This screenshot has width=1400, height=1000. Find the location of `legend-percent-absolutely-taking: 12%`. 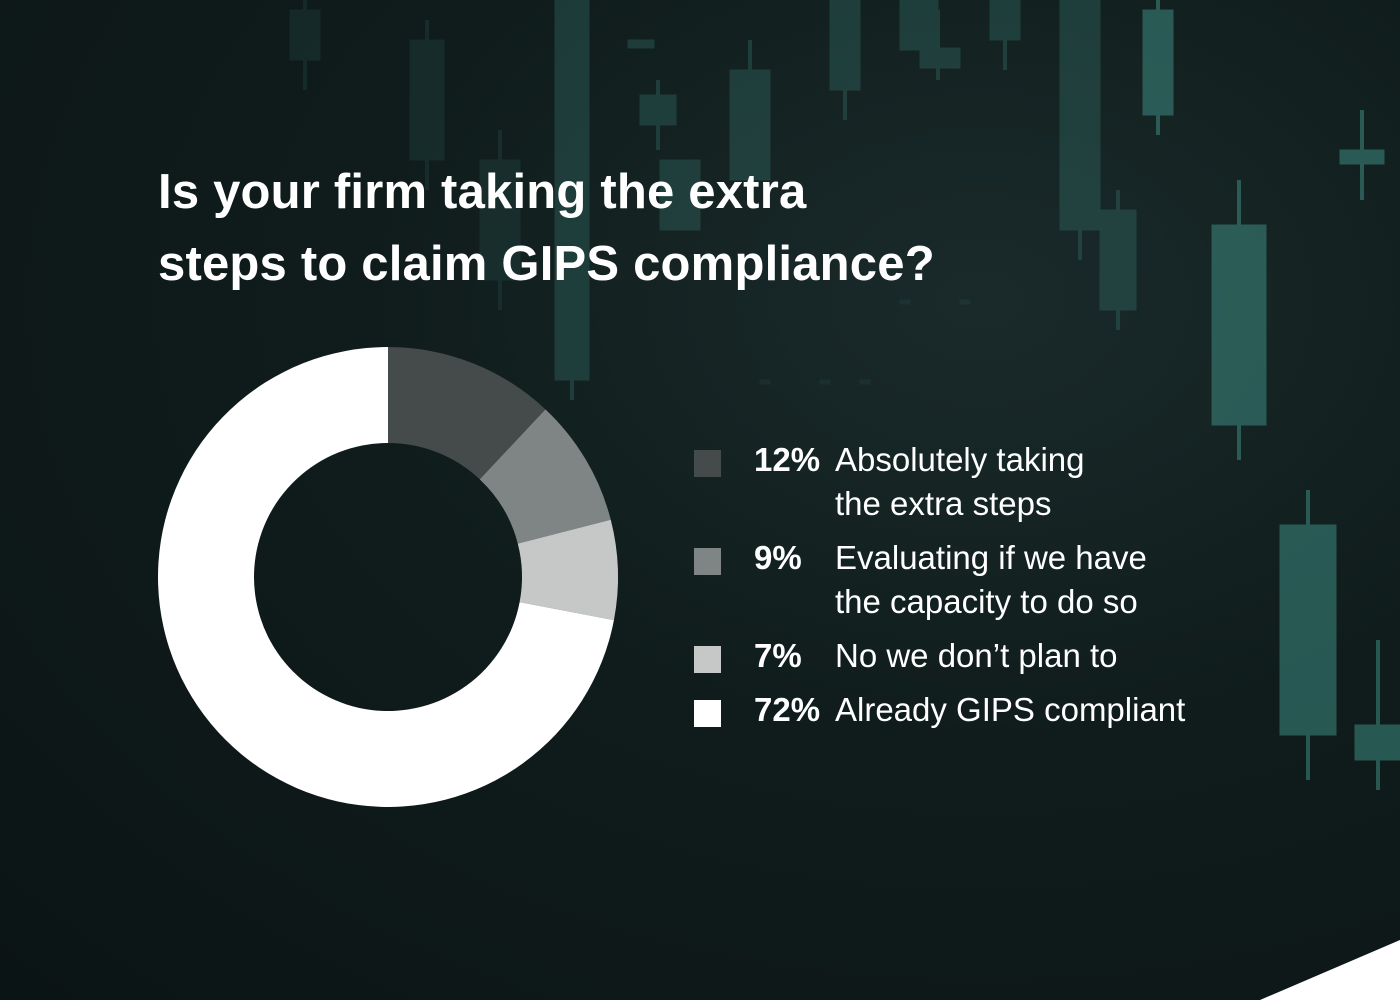

legend-percent-absolutely-taking: 12% is located at coordinates (787, 459).